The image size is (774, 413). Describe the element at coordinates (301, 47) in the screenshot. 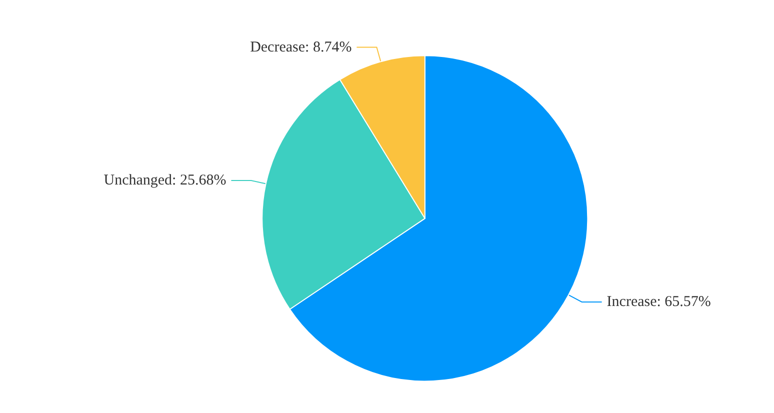

I see `slice-label: Decrease: 8.74%` at that location.